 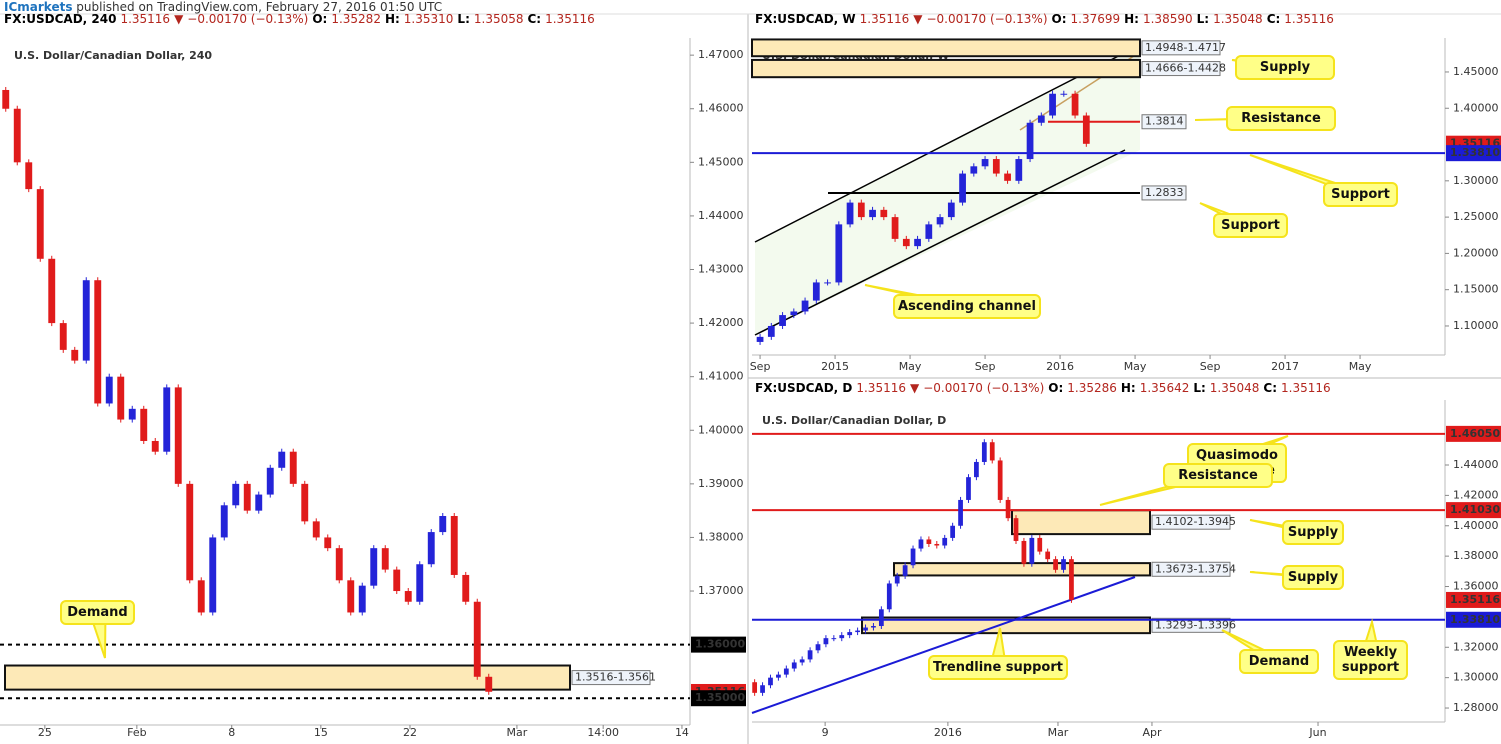 I want to click on ohlc-key: H:, so click(x=392, y=19).